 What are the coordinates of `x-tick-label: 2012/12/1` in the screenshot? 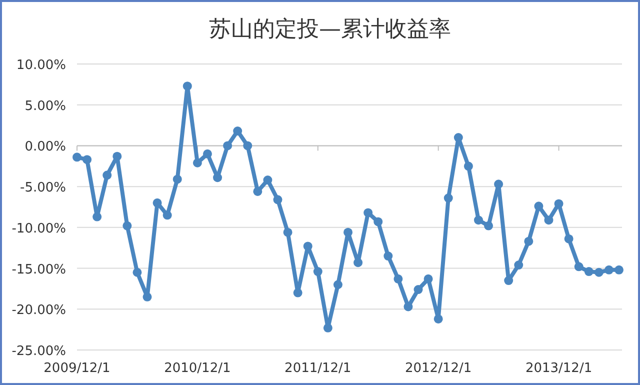 It's located at (438, 368).